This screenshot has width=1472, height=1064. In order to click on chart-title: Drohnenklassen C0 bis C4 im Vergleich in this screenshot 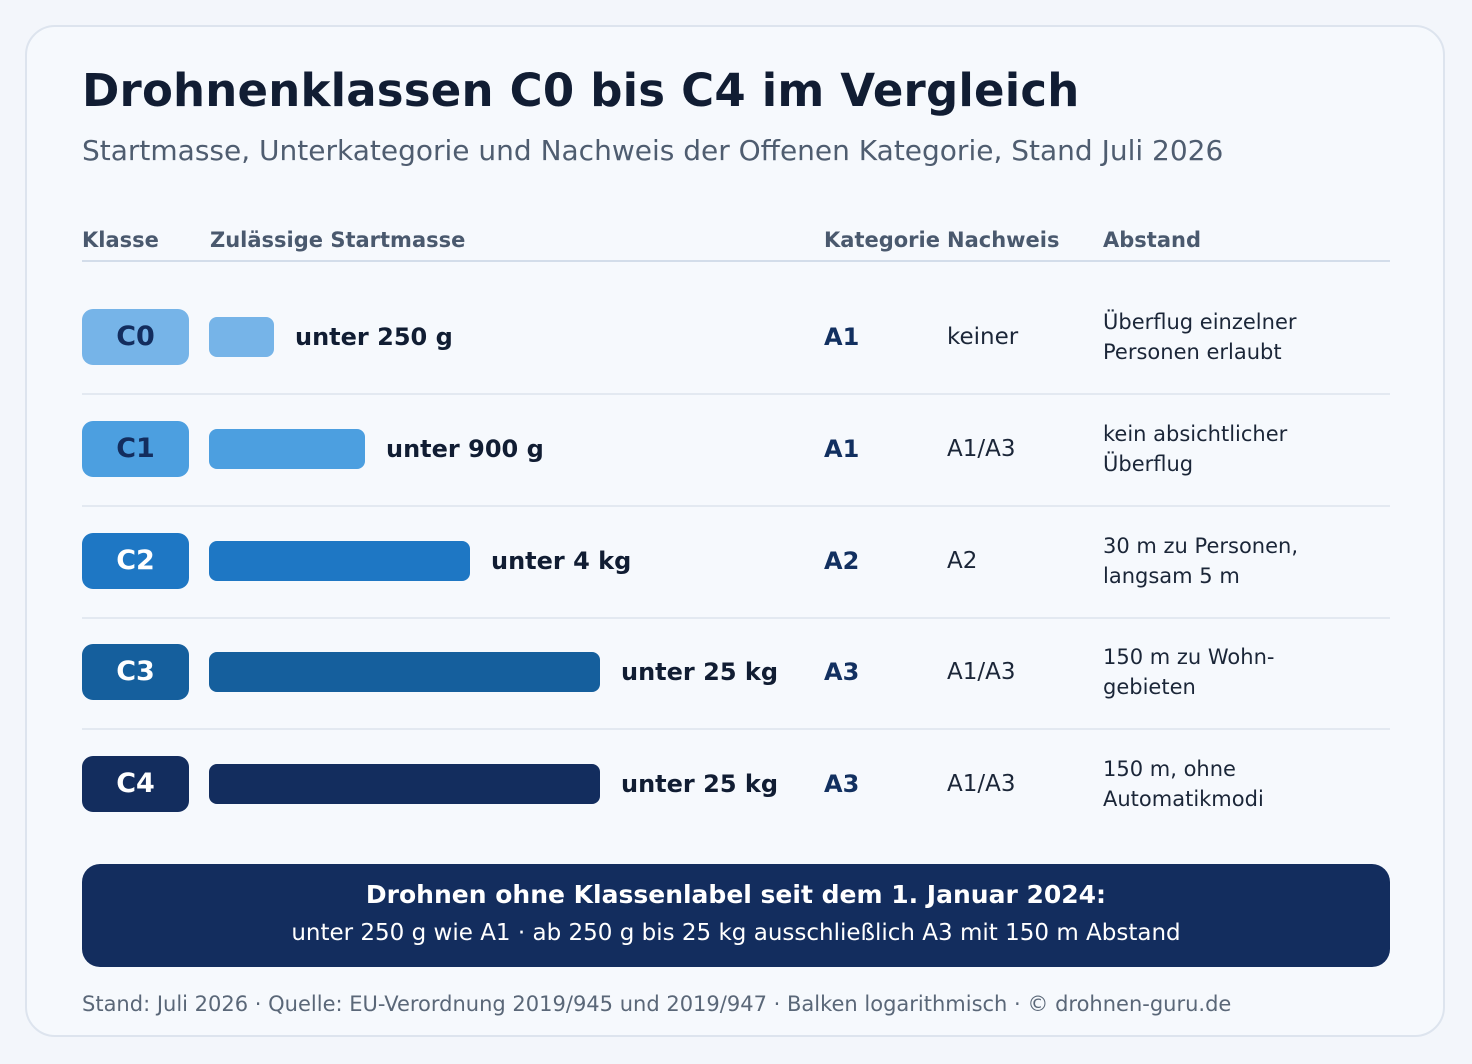, I will do `click(581, 90)`.